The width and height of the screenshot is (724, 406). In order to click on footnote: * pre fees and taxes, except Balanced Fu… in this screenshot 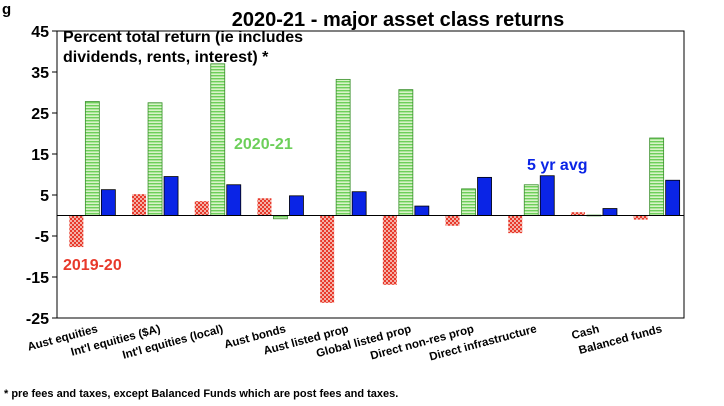, I will do `click(201, 394)`.